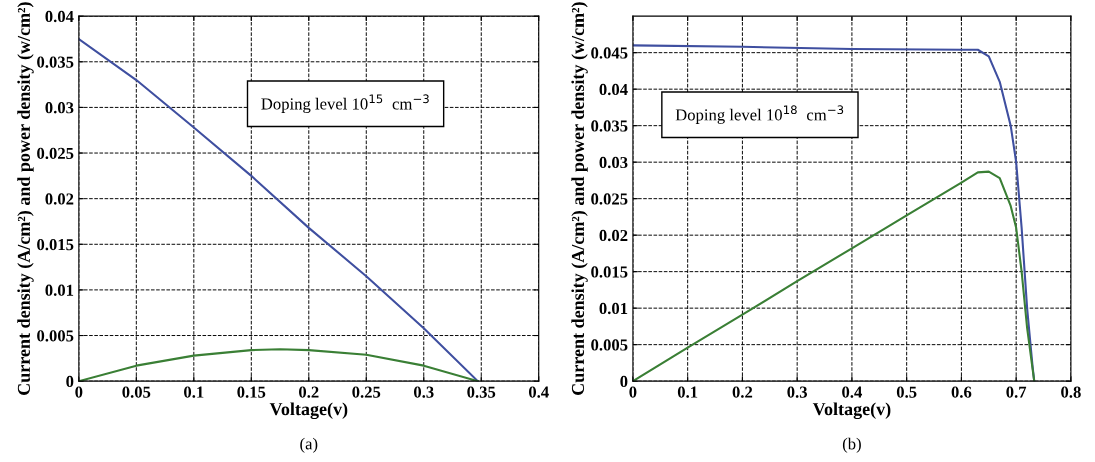 This screenshot has height=462, width=1095. Describe the element at coordinates (136, 392) in the screenshot. I see `x-tick-label: 0.05` at that location.